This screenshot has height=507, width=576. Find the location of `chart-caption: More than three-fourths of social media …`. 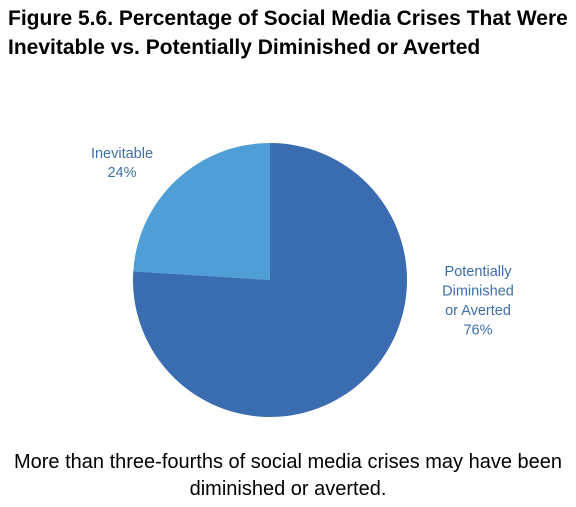

chart-caption: More than three-fourths of social media … is located at coordinates (288, 475).